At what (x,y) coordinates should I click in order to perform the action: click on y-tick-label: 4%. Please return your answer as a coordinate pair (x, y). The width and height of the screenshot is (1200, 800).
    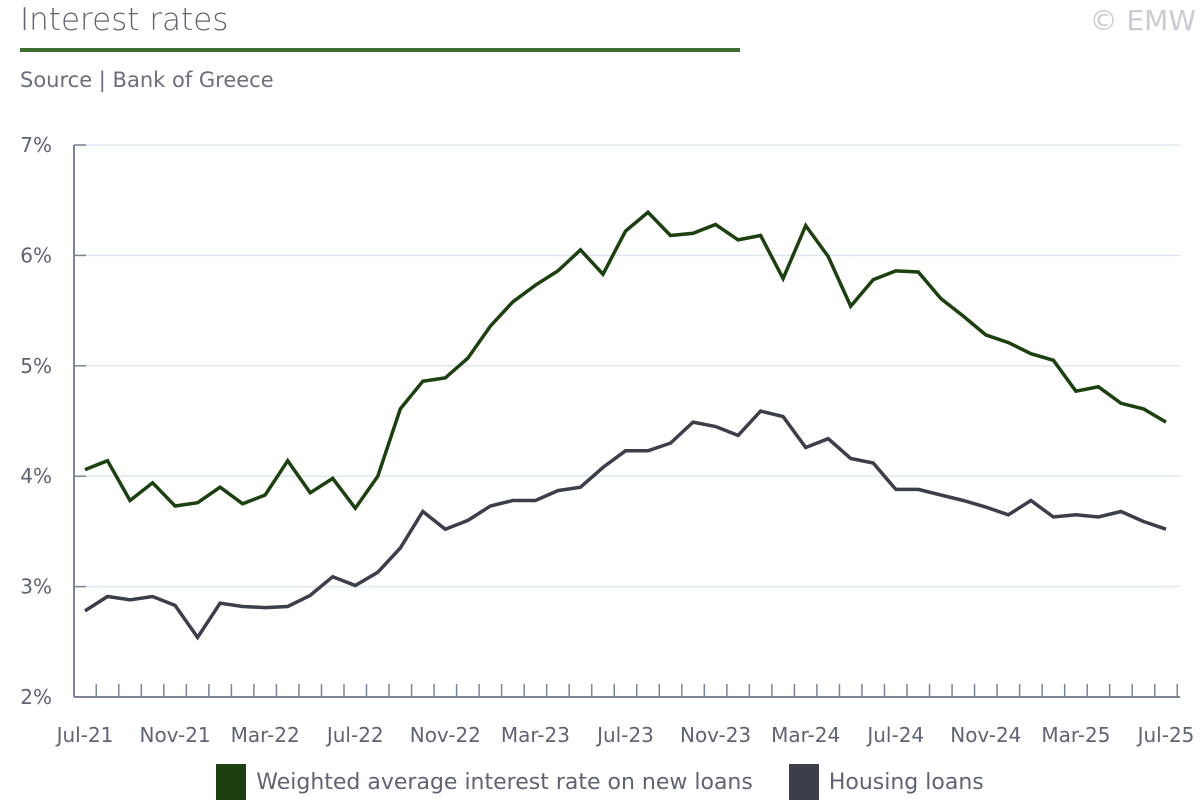
    Looking at the image, I should click on (36, 476).